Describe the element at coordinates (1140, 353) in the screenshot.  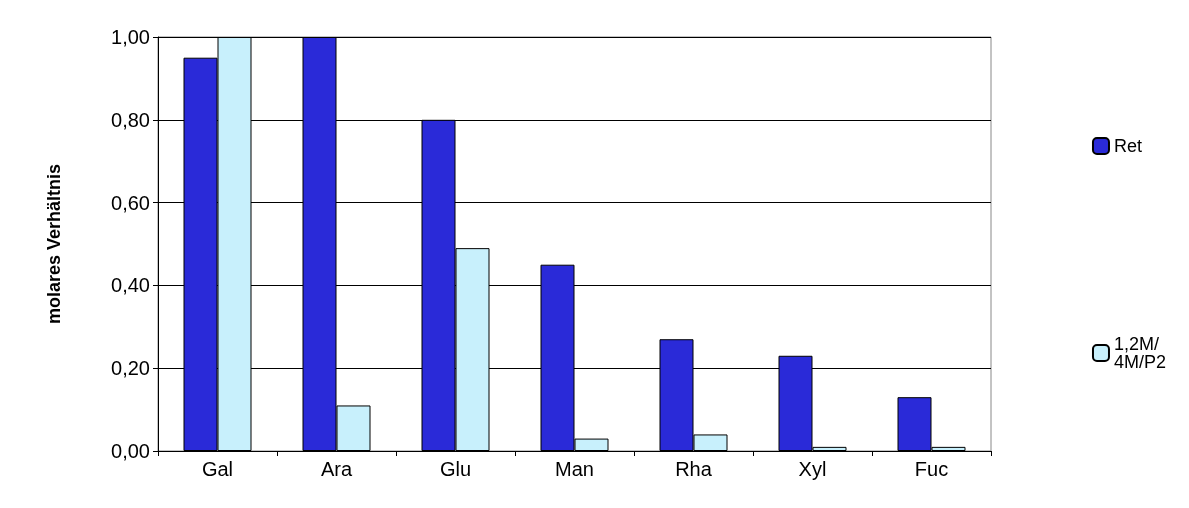
I see `legend-label: 1,2M/4M/P2` at that location.